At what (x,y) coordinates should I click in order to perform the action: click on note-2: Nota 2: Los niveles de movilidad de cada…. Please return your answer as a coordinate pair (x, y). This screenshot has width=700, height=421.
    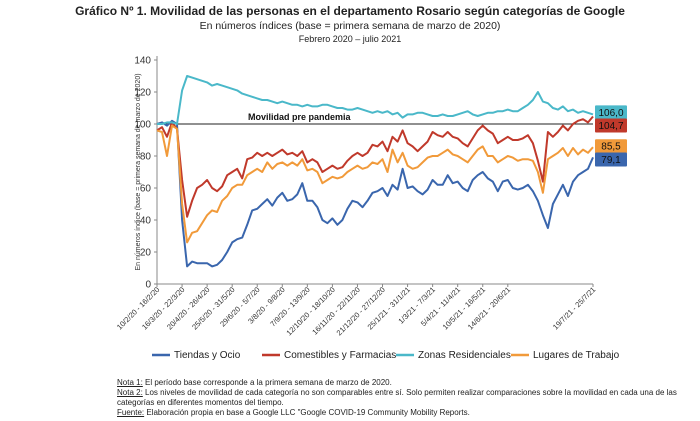
    Looking at the image, I should click on (397, 398).